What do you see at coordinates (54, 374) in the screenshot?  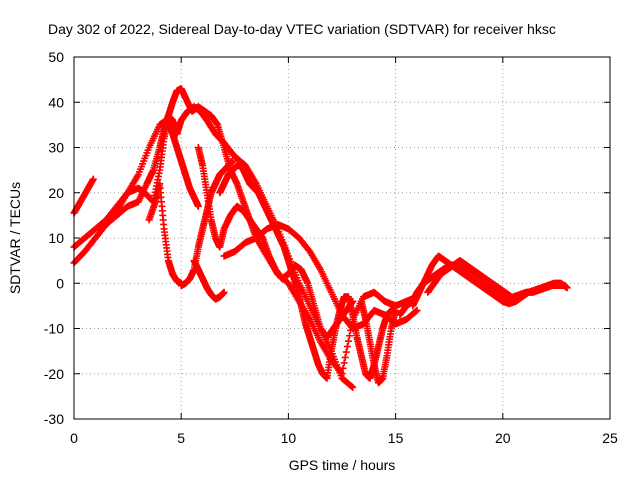 I see `y-tick-label: -20` at bounding box center [54, 374].